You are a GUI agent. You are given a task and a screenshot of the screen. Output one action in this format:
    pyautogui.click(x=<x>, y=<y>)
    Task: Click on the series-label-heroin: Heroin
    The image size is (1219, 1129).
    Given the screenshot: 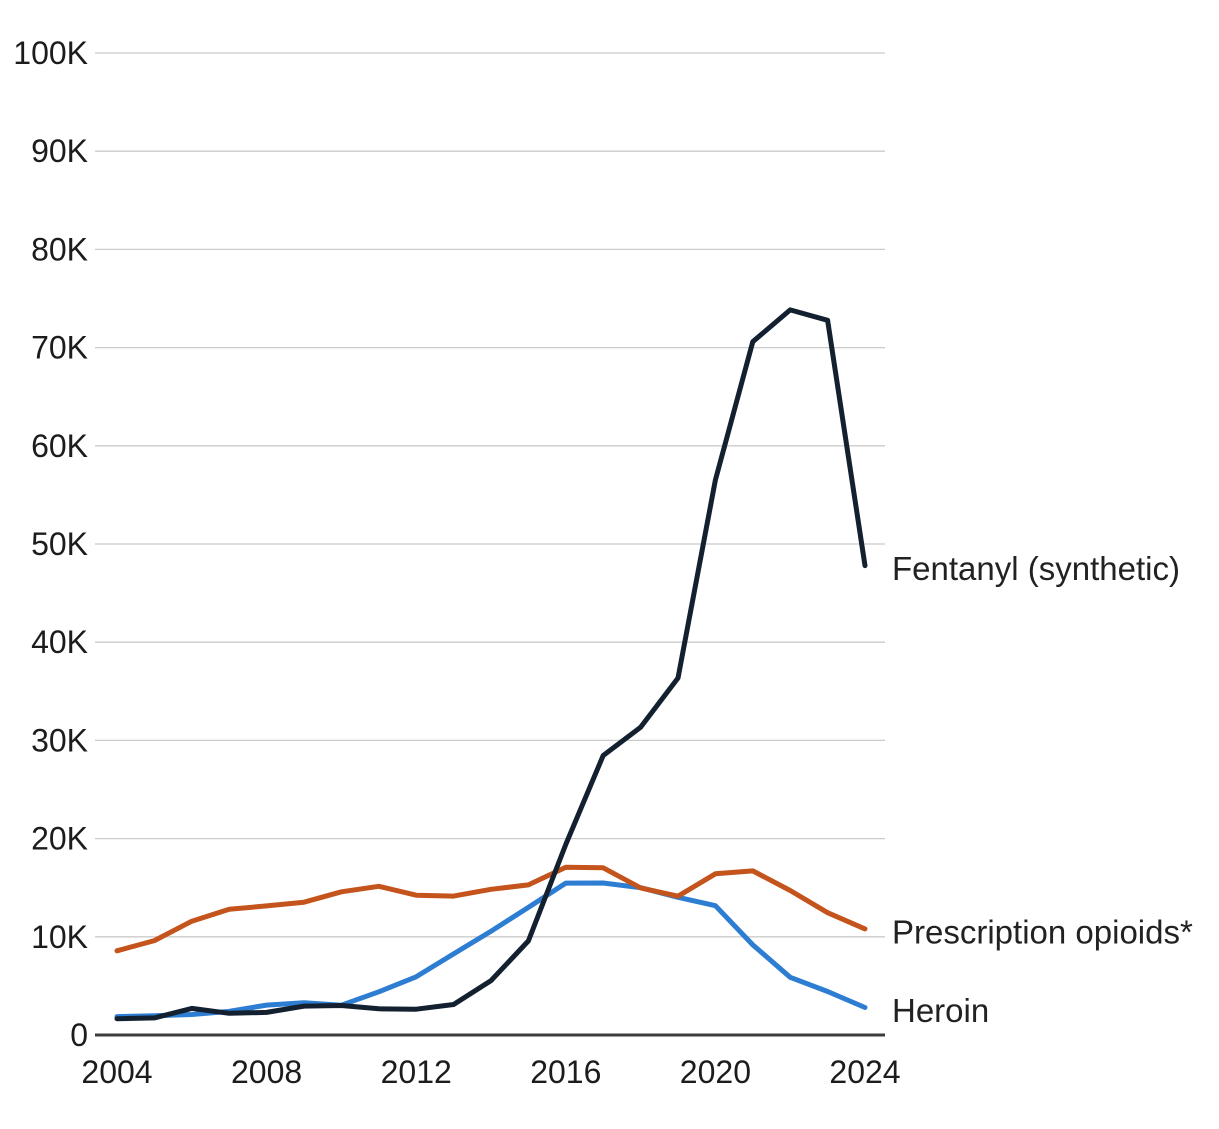 What is the action you would take?
    pyautogui.click(x=940, y=1010)
    